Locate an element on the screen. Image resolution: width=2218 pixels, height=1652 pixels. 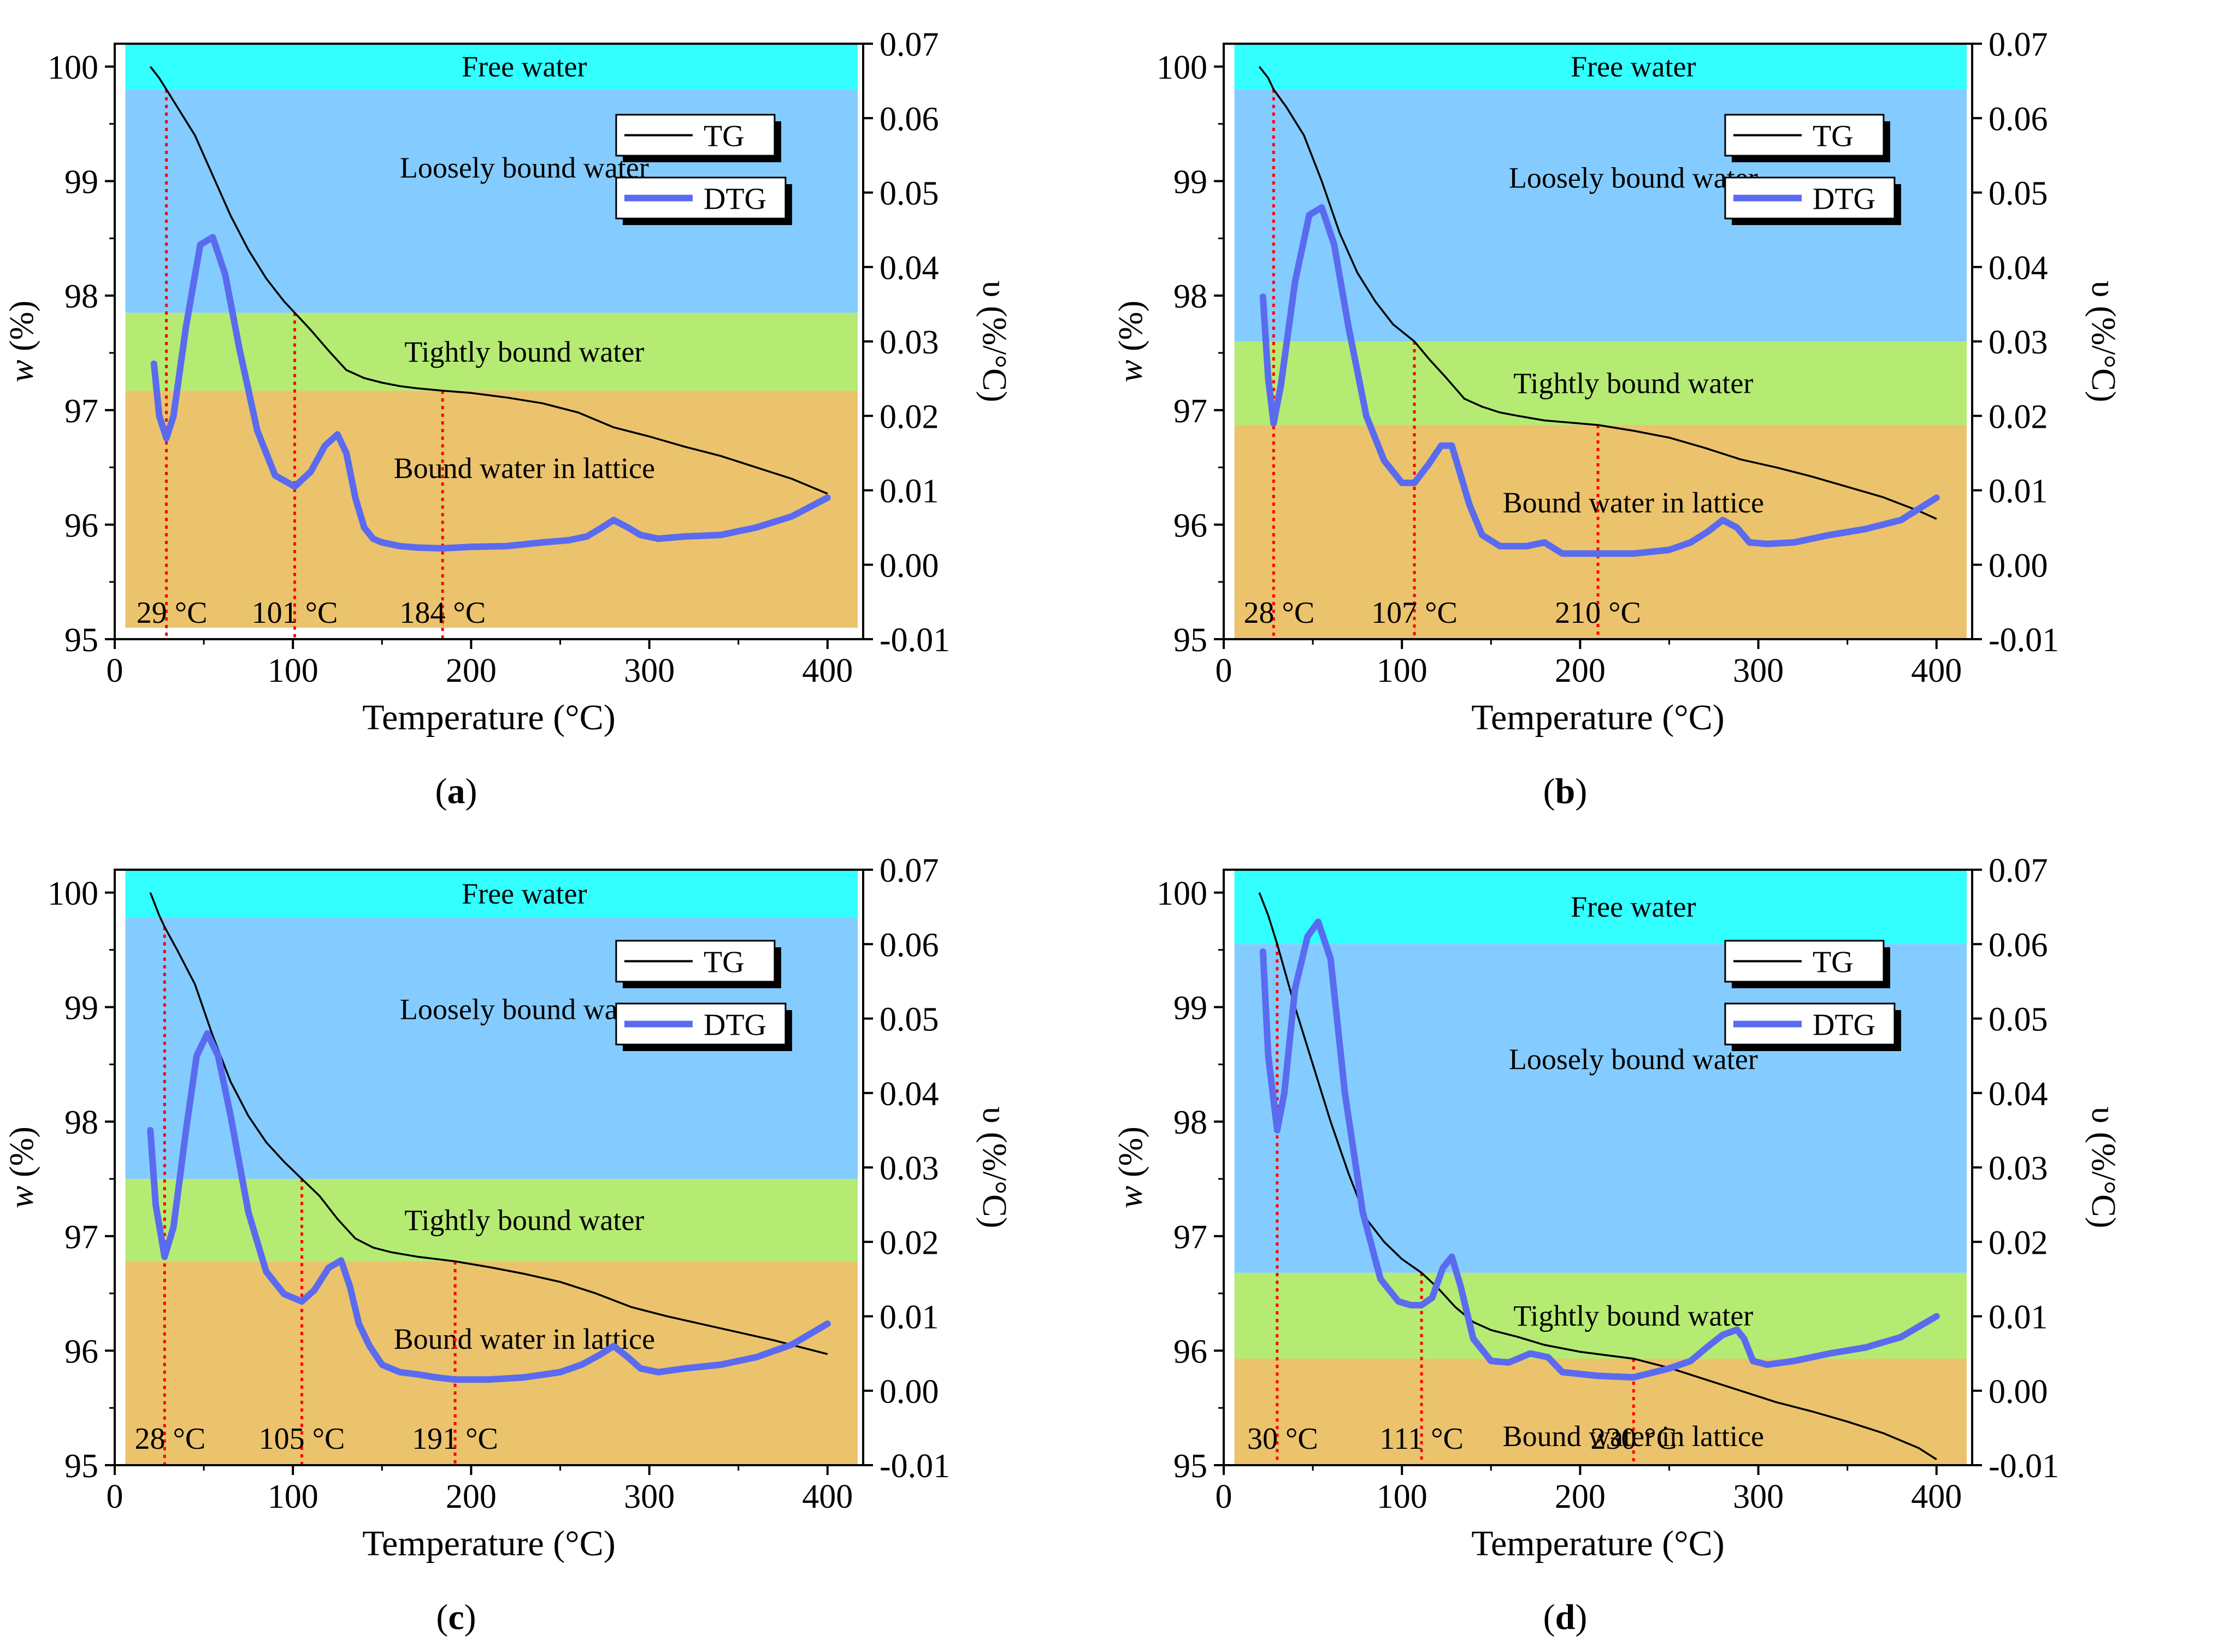
panel-label: (c) is located at coordinates (456, 1617).